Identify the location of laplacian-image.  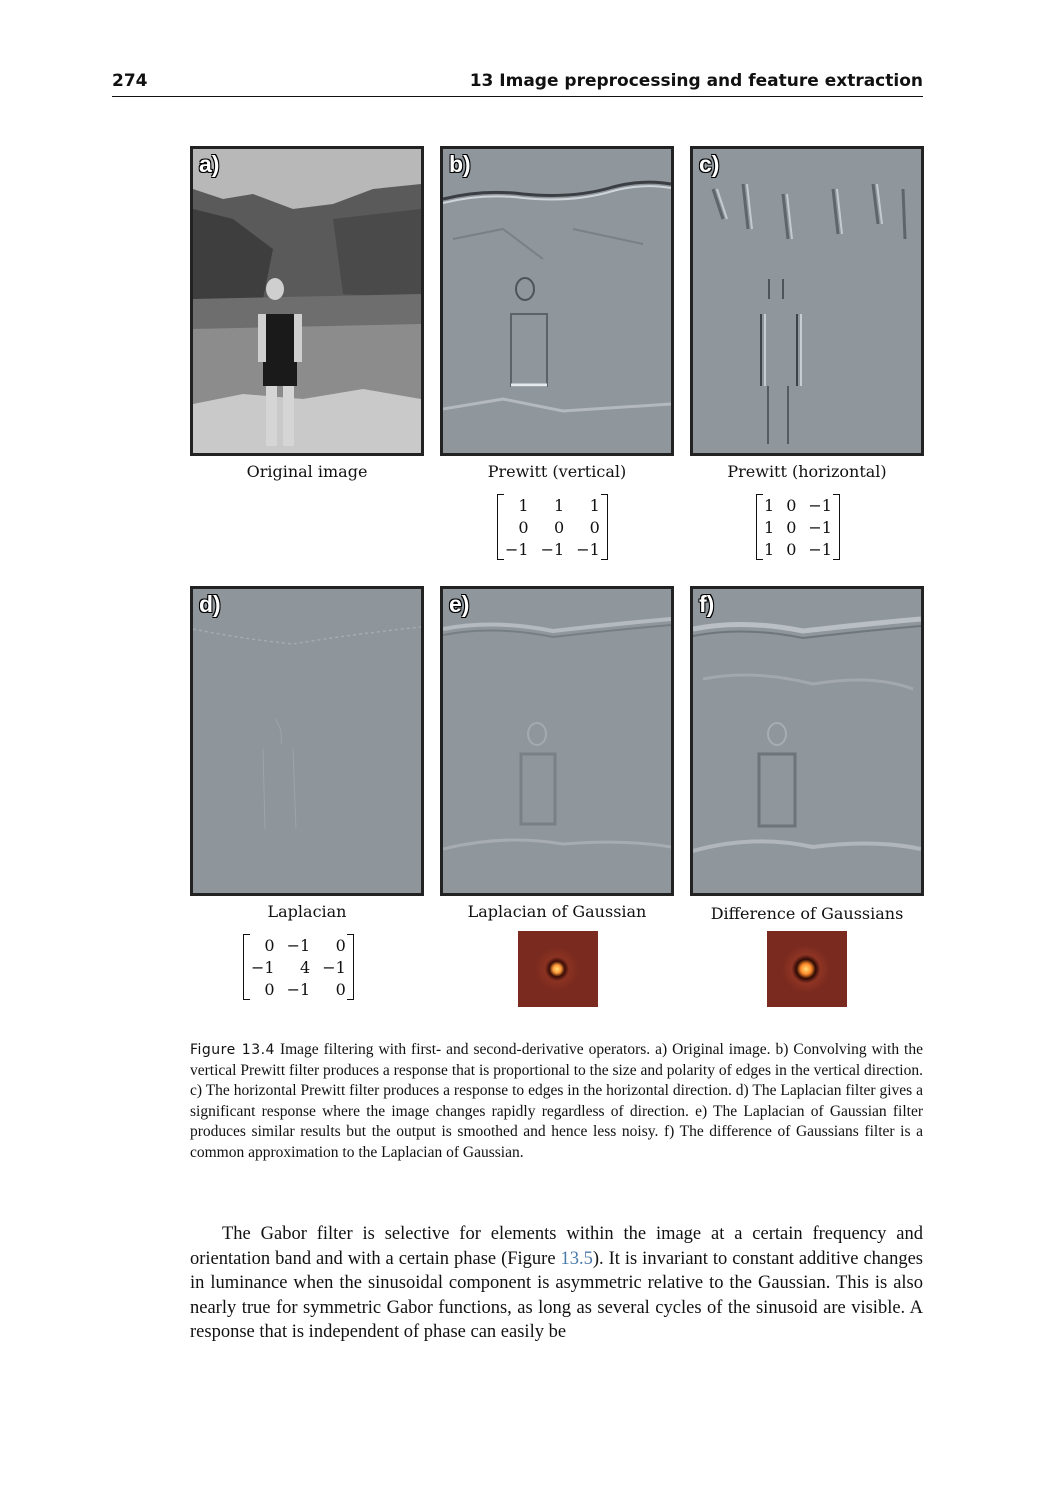
(307, 741).